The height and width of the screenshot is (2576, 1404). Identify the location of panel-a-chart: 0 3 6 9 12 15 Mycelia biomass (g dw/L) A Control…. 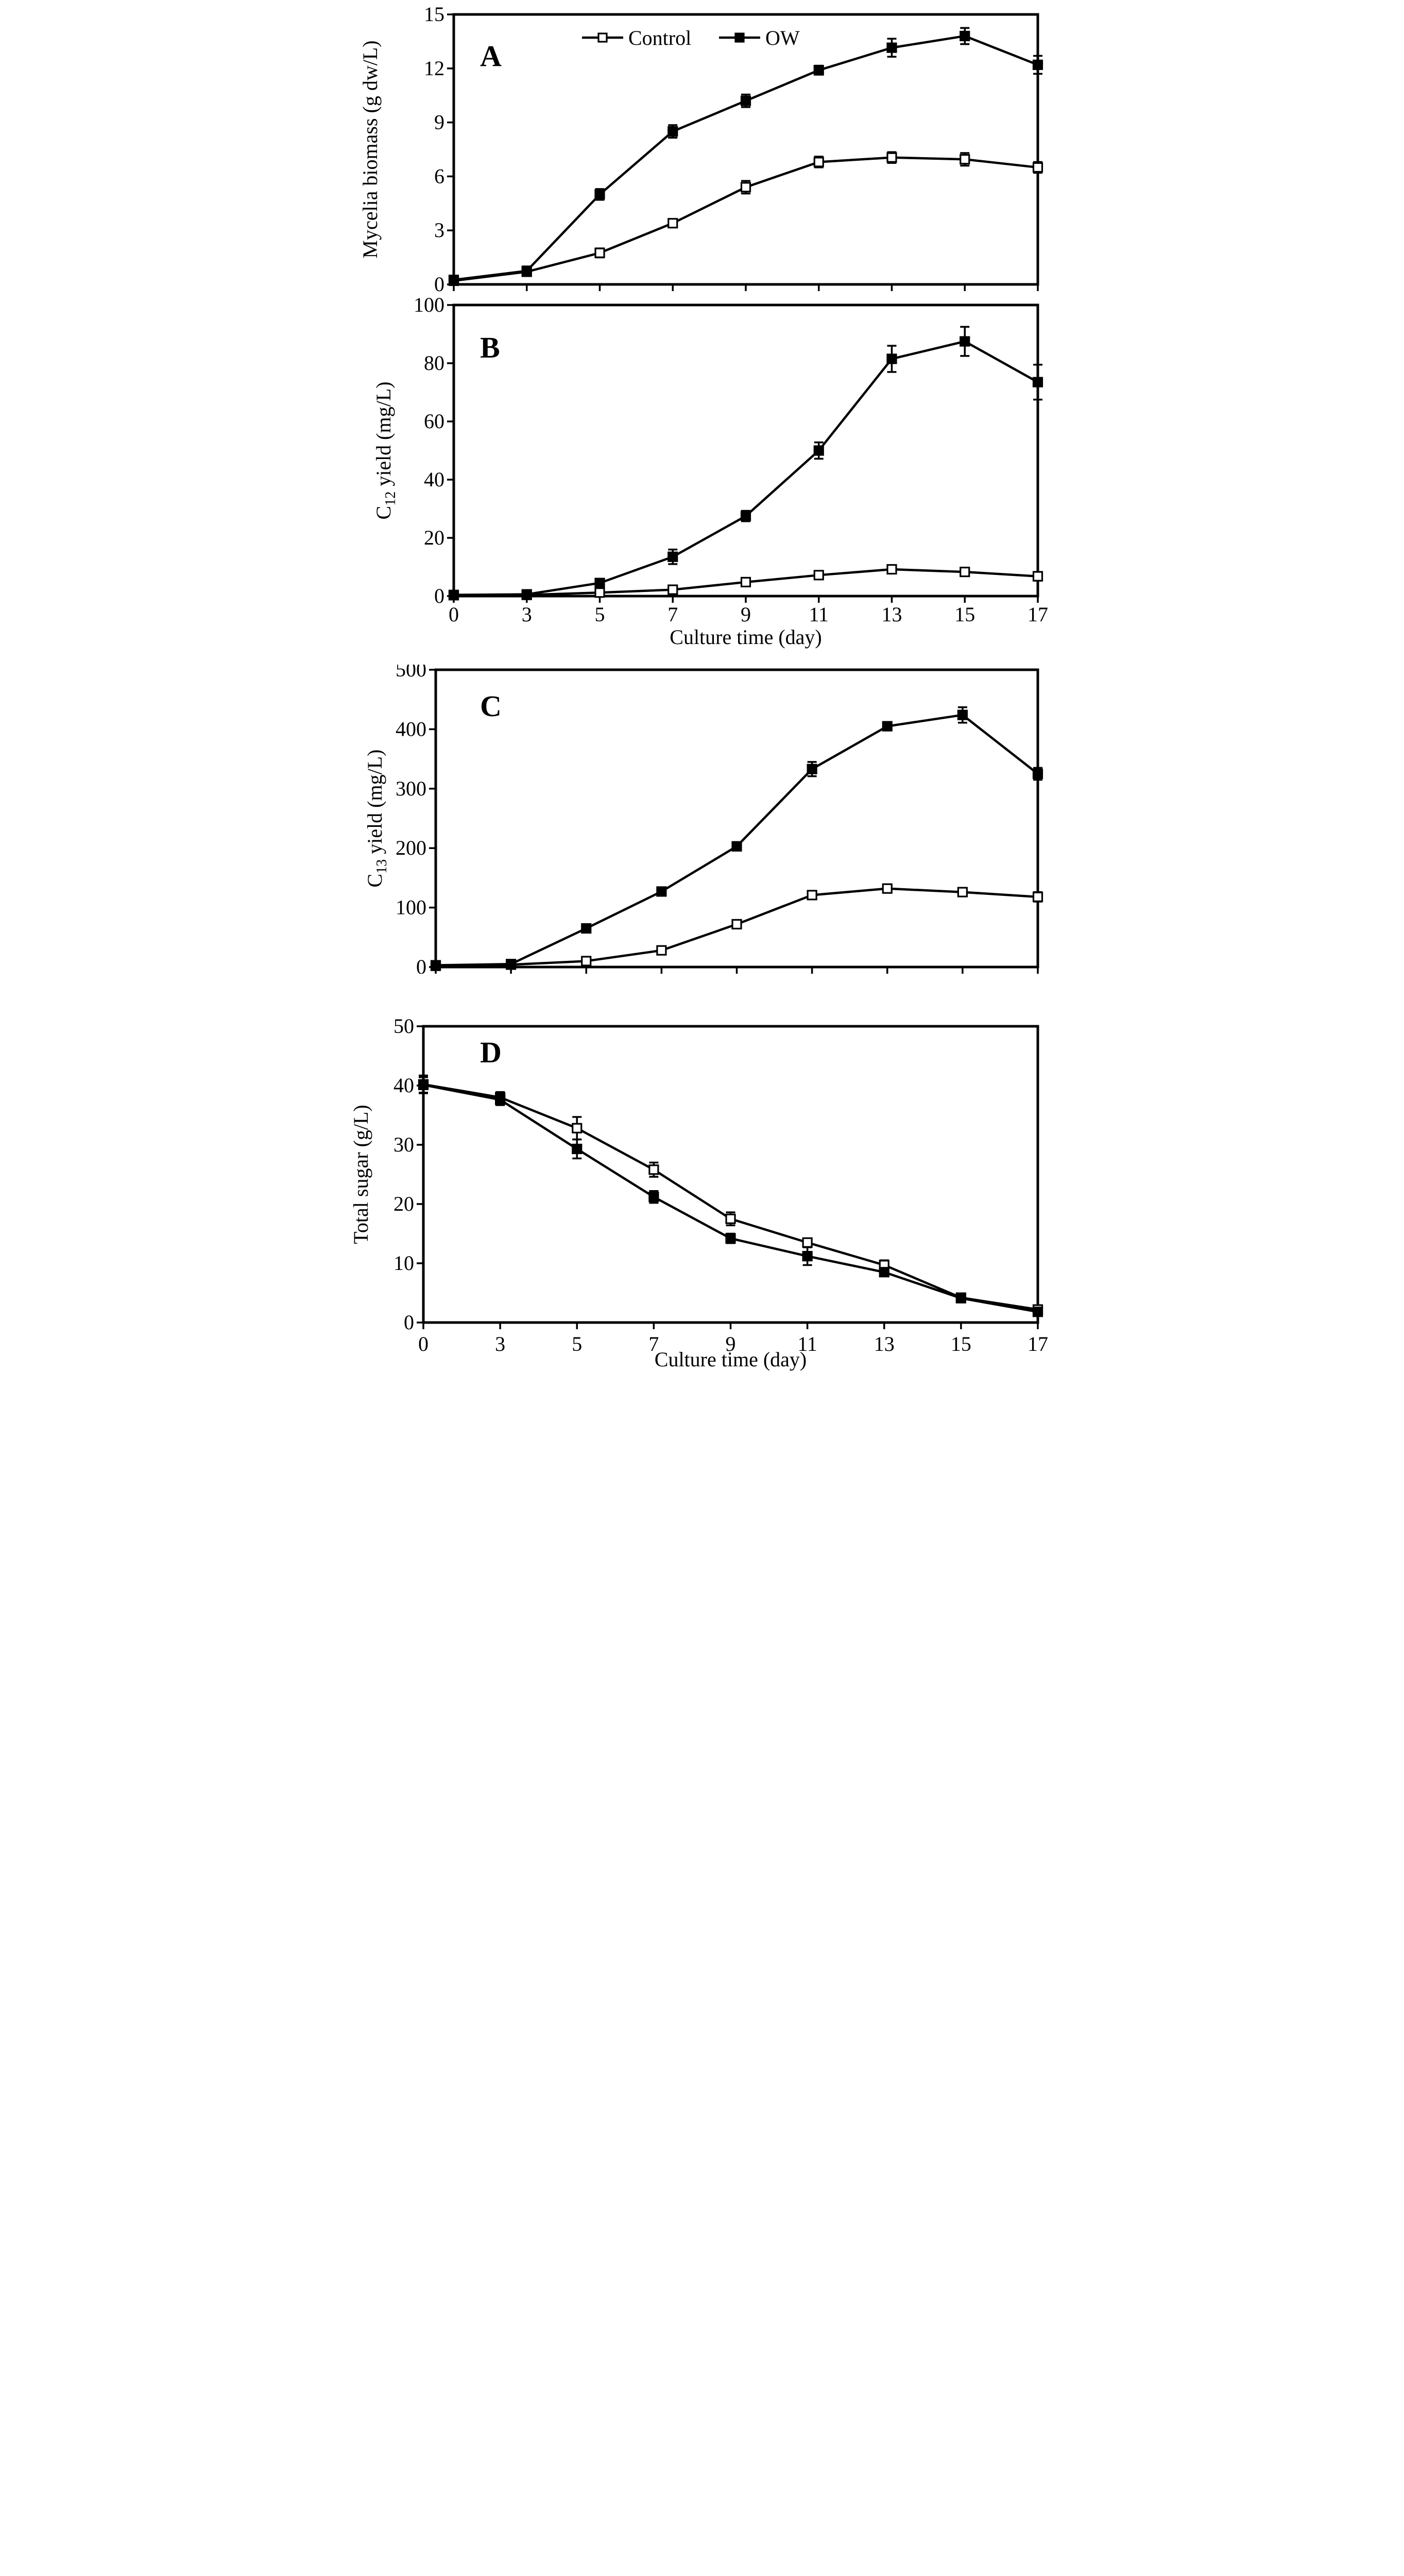
(700, 149).